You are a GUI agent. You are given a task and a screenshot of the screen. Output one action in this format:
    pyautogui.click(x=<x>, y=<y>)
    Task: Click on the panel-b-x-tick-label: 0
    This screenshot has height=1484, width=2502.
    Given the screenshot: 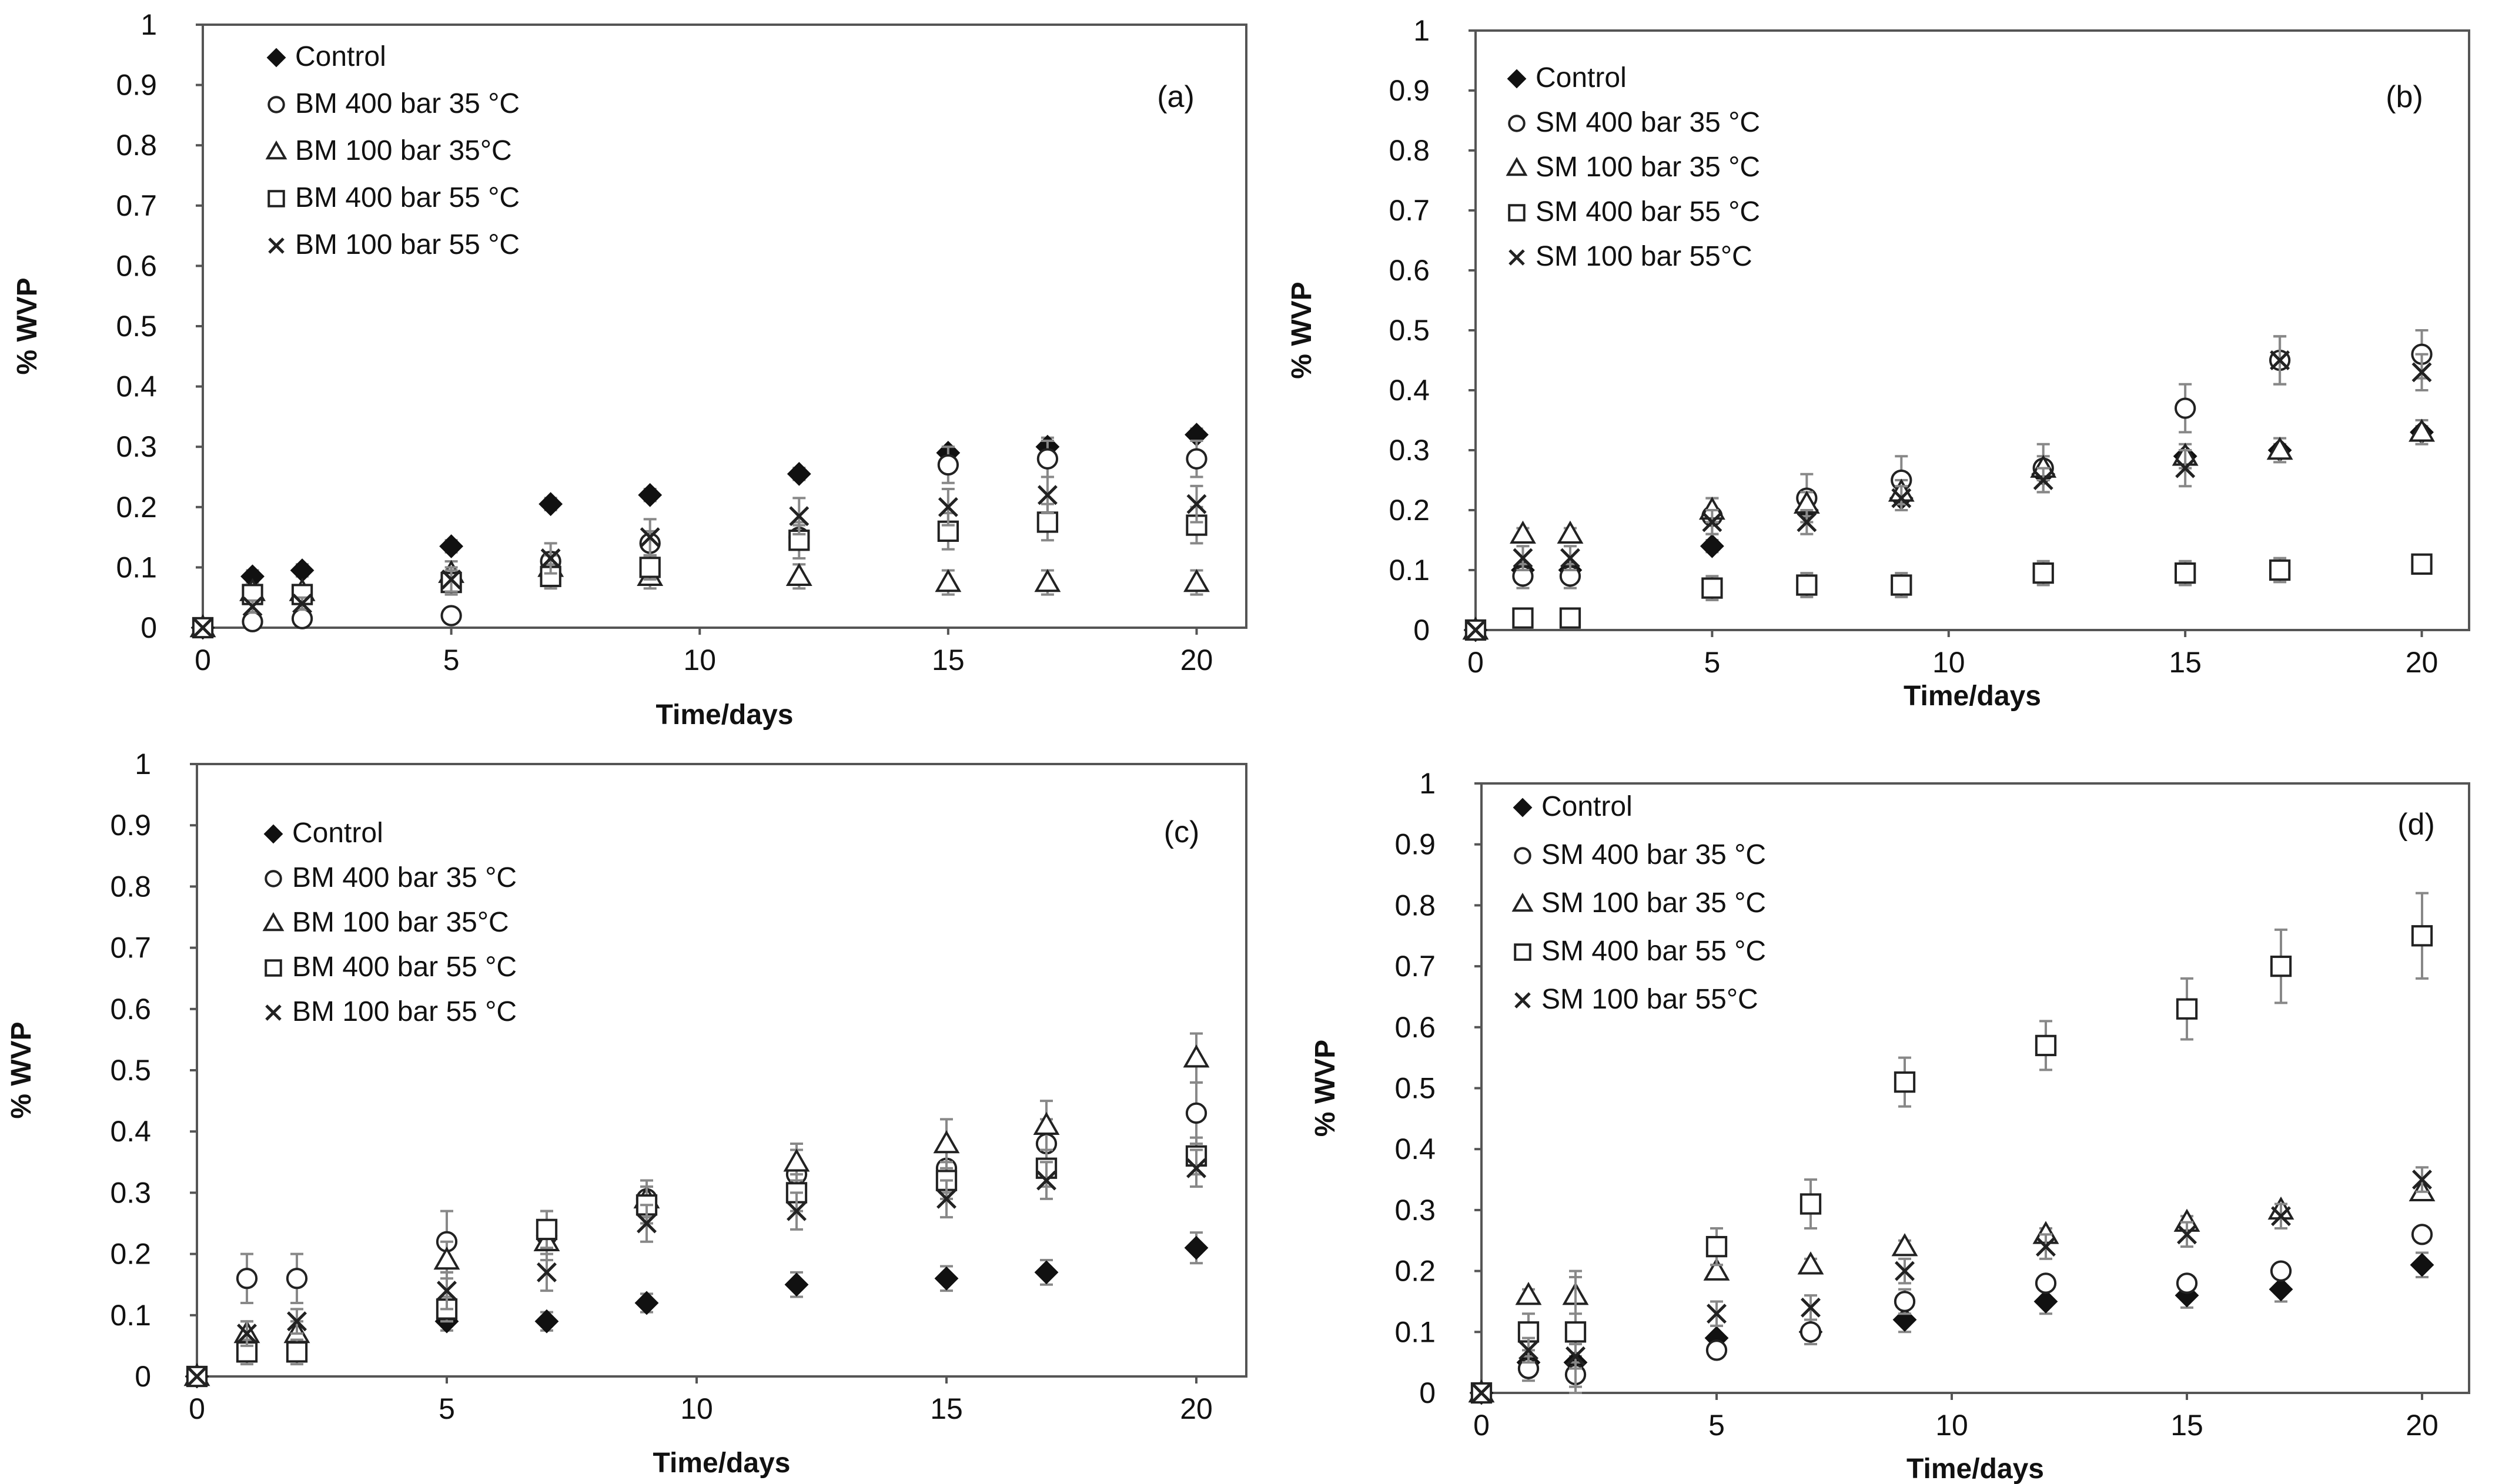 What is the action you would take?
    pyautogui.click(x=1475, y=662)
    